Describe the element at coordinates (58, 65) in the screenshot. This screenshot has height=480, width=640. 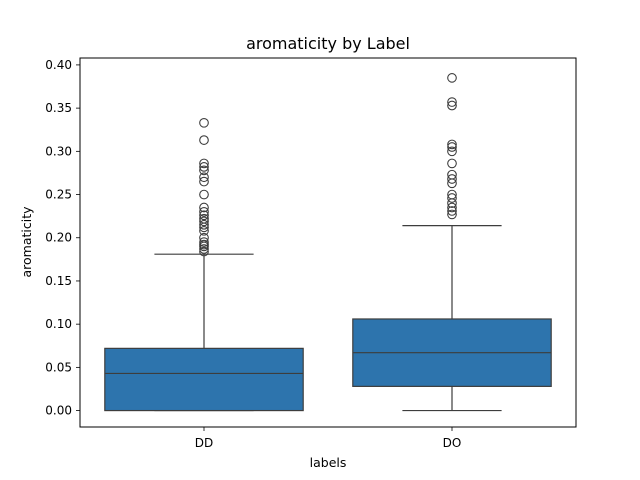
I see `y-tick-label: 0.40` at that location.